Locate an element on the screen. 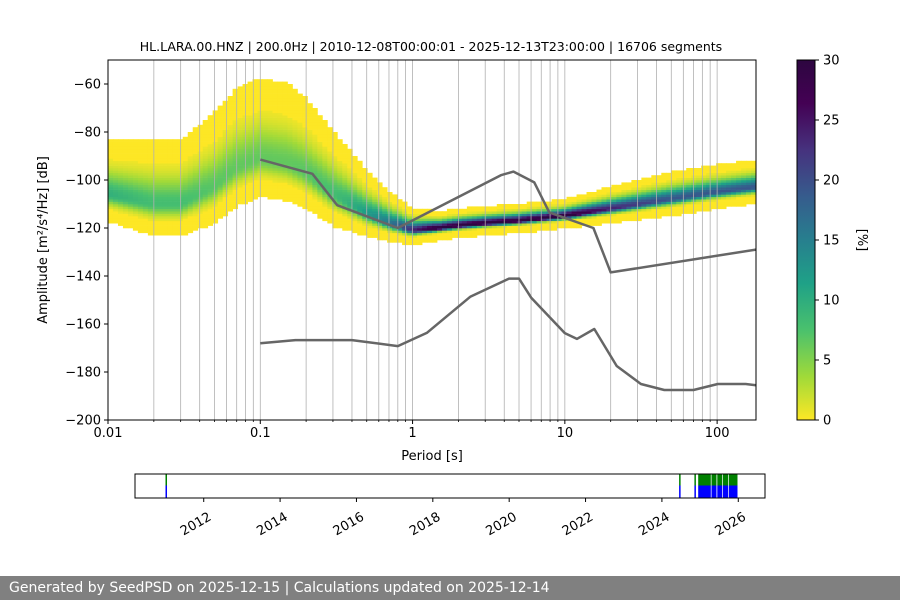 Image resolution: width=900 pixels, height=600 pixels. y-tick-label: −180 is located at coordinates (83, 373).